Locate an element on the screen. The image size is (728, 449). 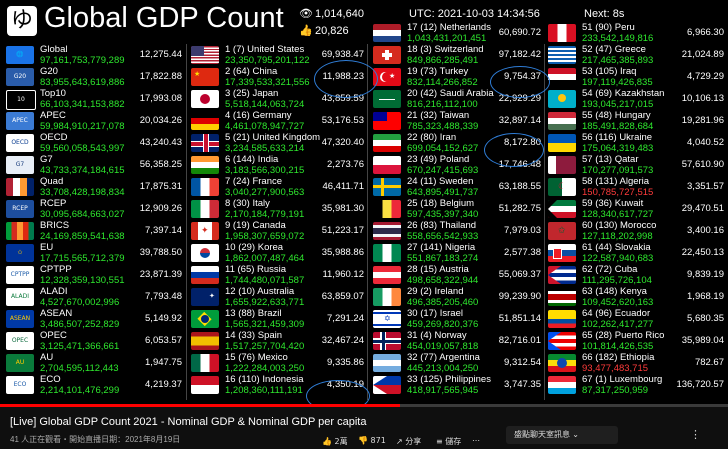
group-name: BRICS is located at coordinates (55, 225).